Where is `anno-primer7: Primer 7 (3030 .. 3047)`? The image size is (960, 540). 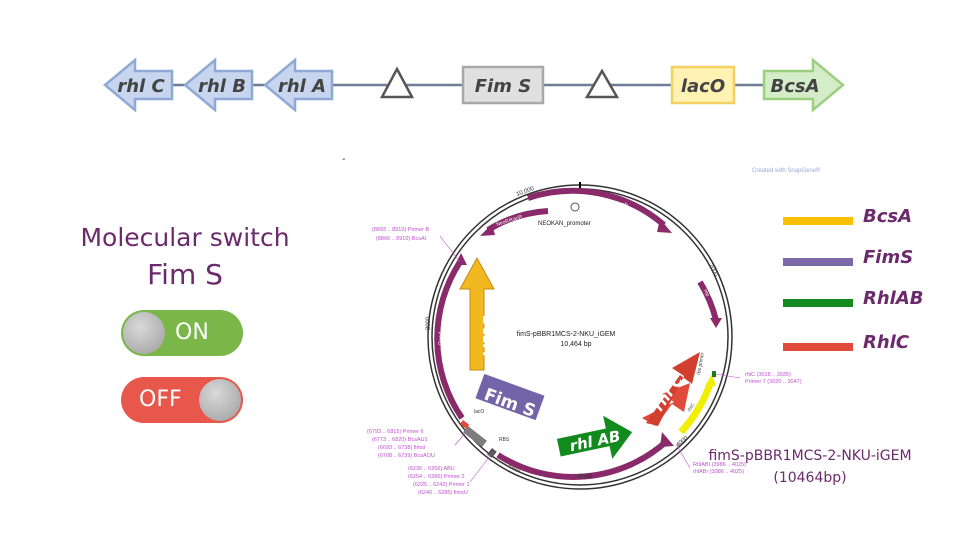
anno-primer7: Primer 7 (3030 .. 3047) is located at coordinates (773, 382).